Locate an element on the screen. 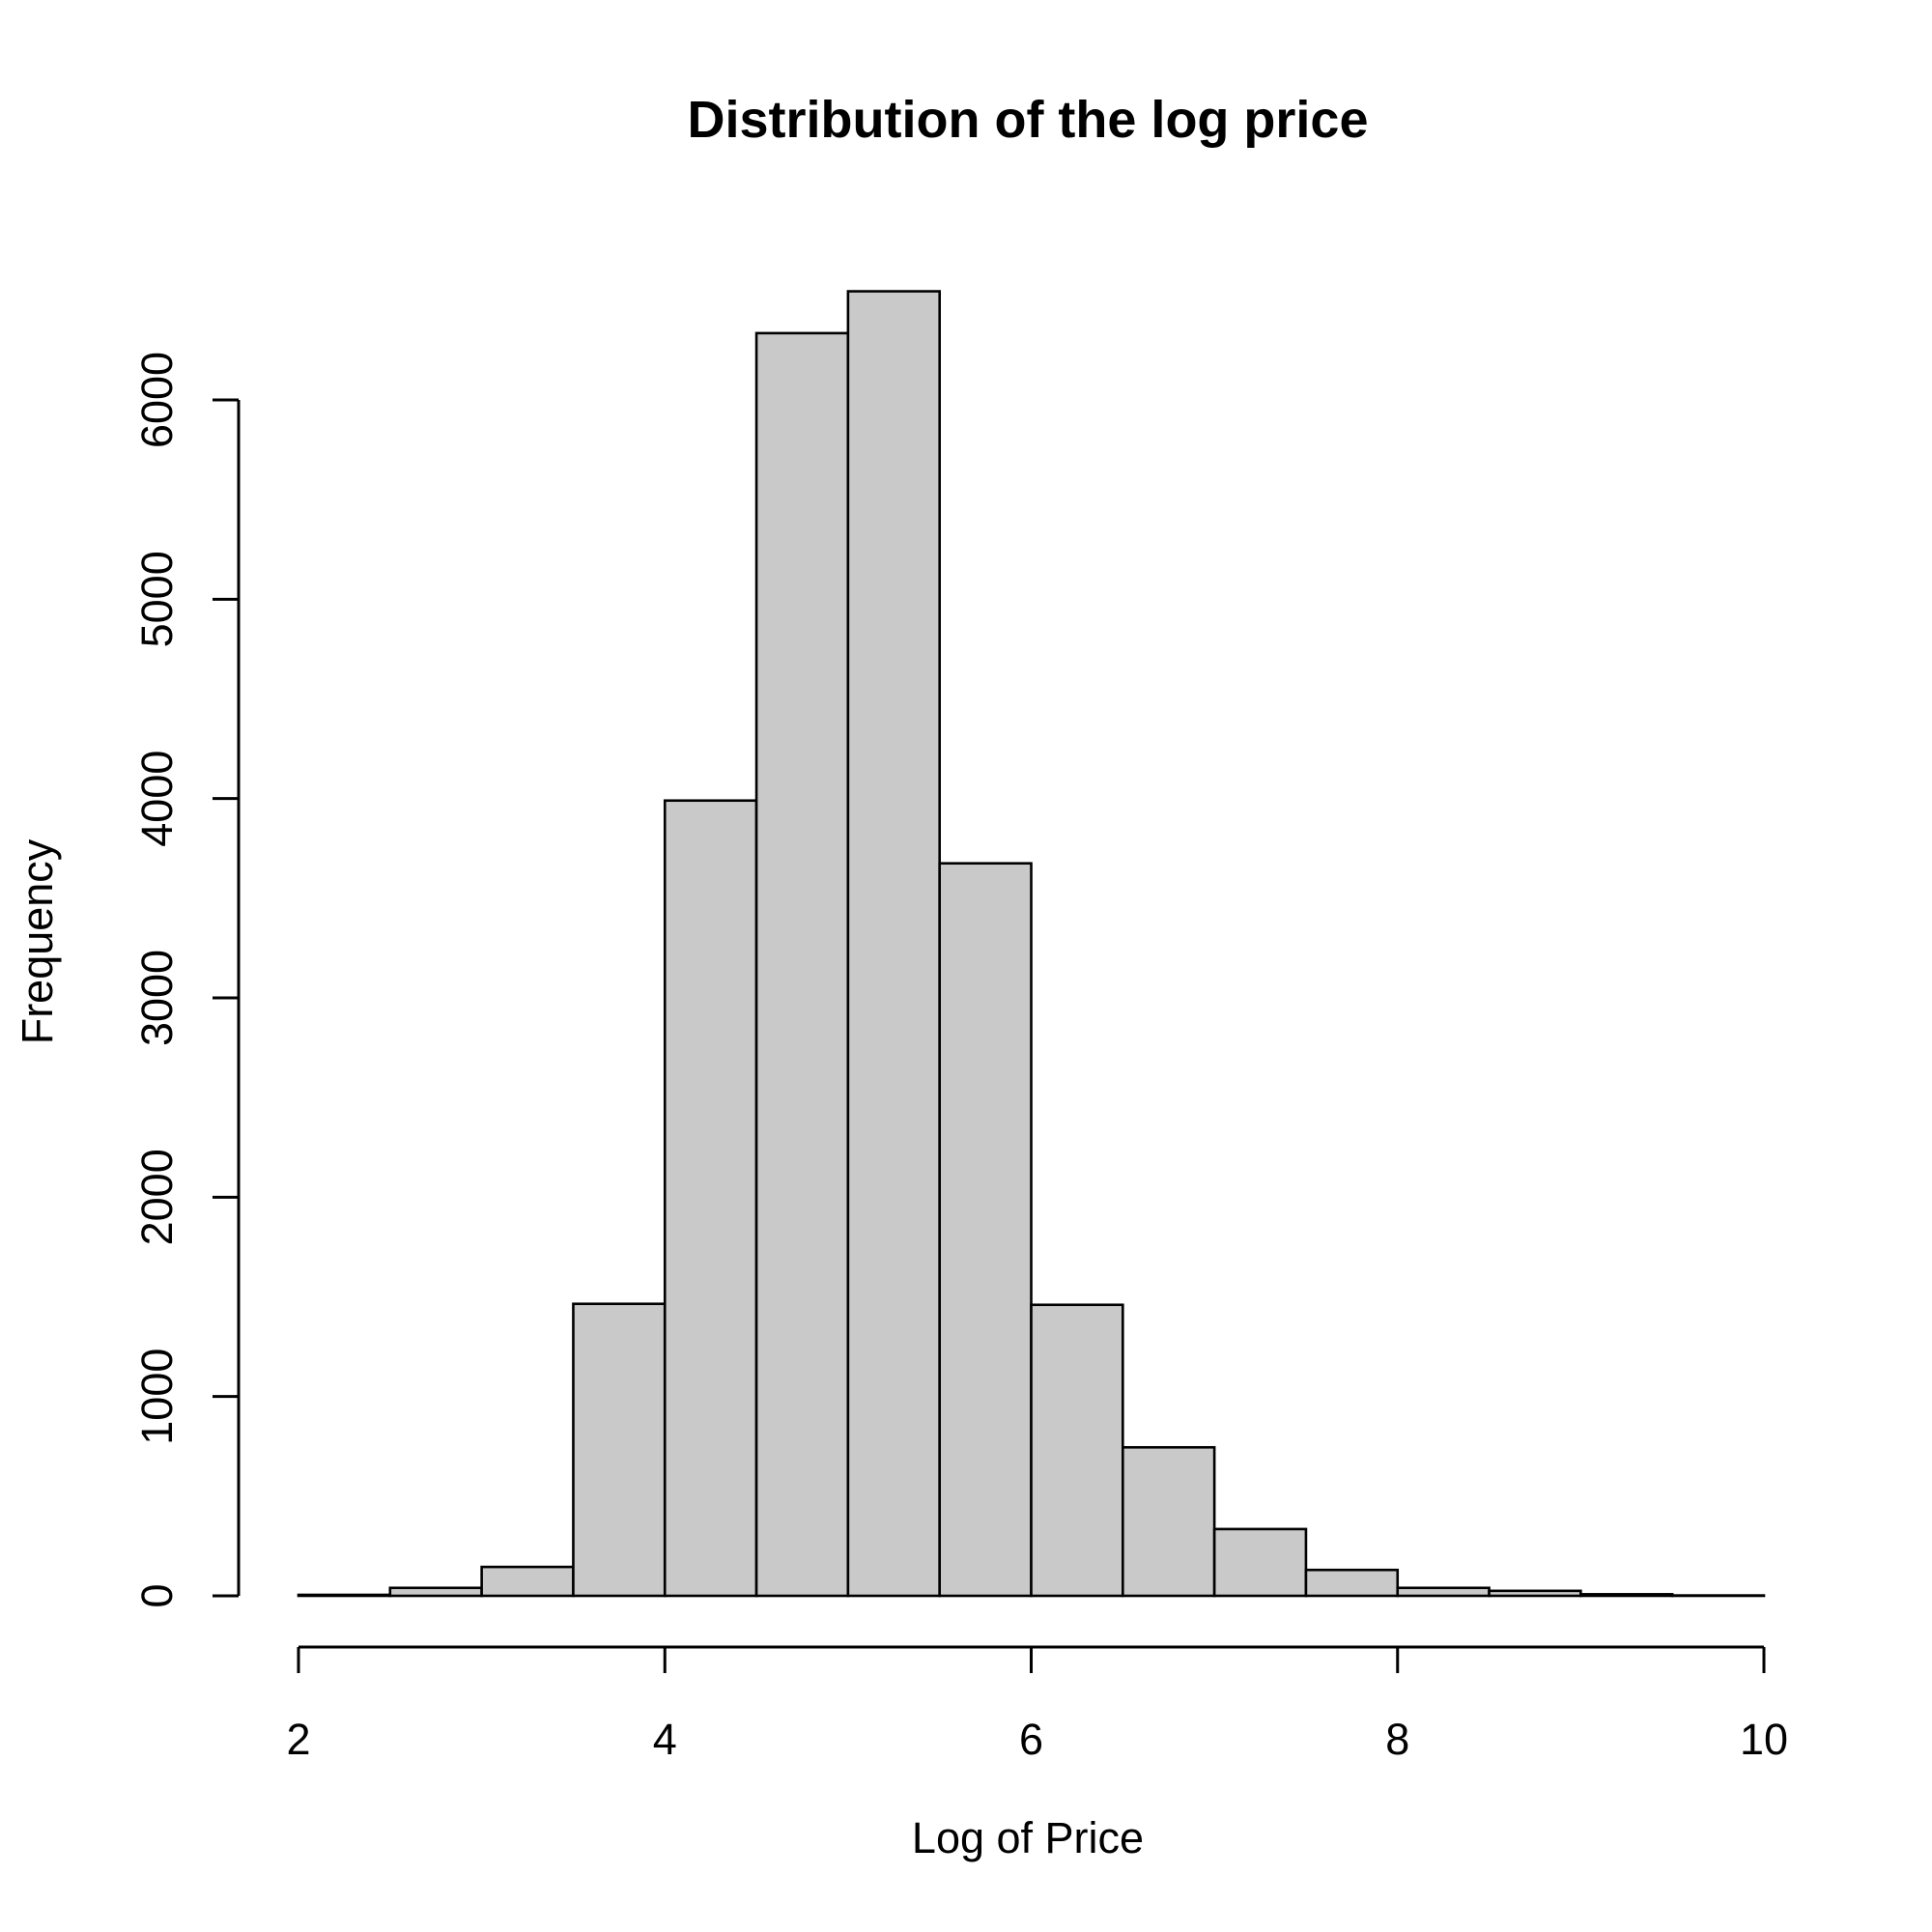 This screenshot has width=1932, height=1932. x-tick-label: 2 is located at coordinates (298, 1739).